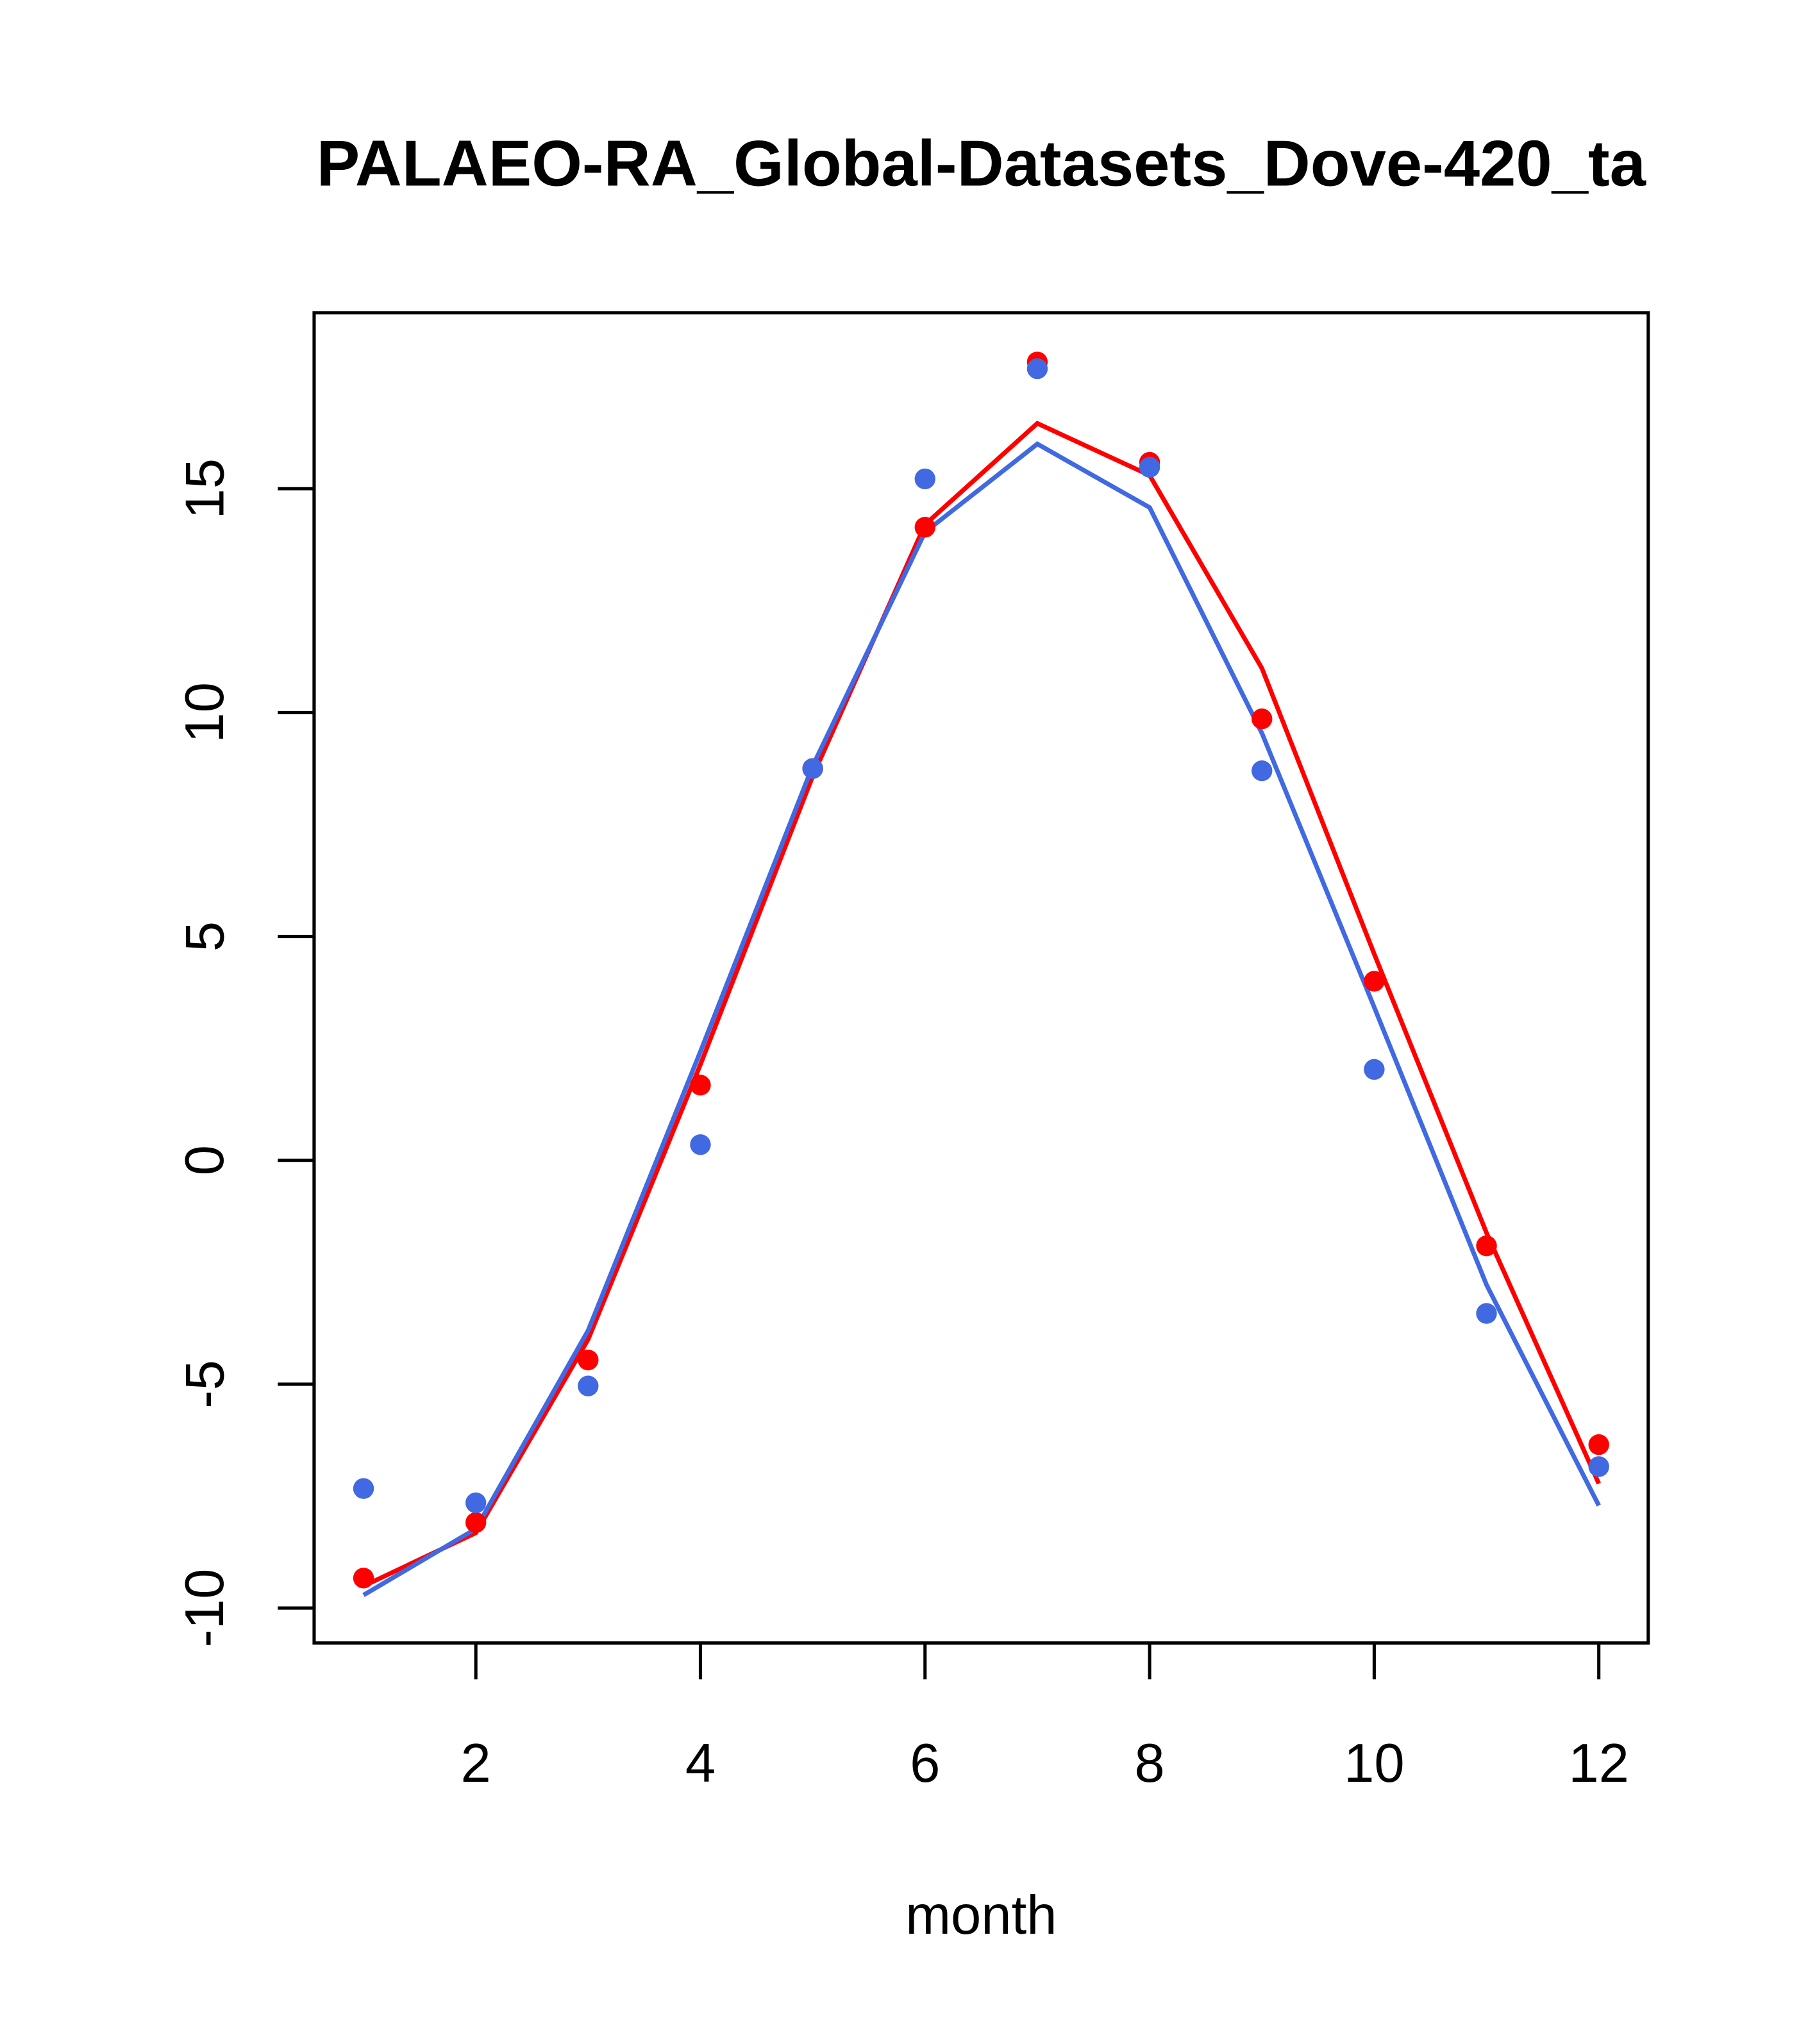 Image resolution: width=1817 pixels, height=2044 pixels. What do you see at coordinates (1598, 1764) in the screenshot?
I see `x-tick-label: 12` at bounding box center [1598, 1764].